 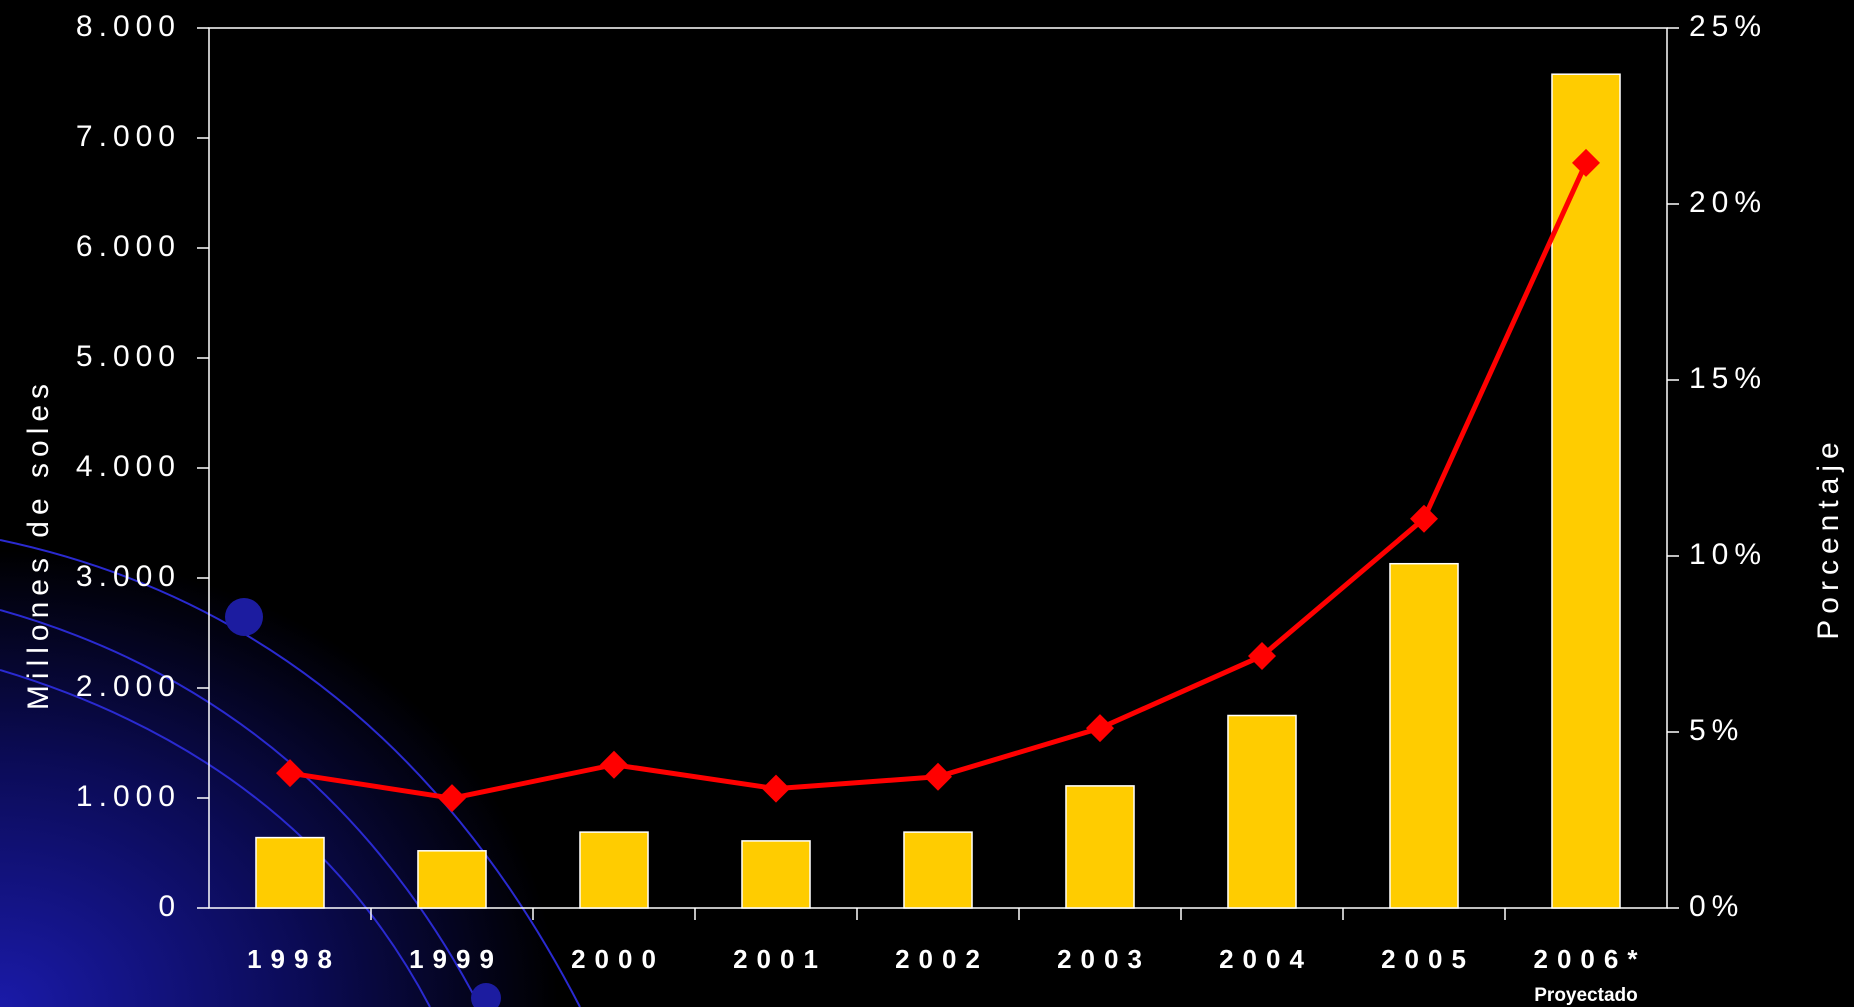 I want to click on y-tick-label: 0, so click(x=169, y=906).